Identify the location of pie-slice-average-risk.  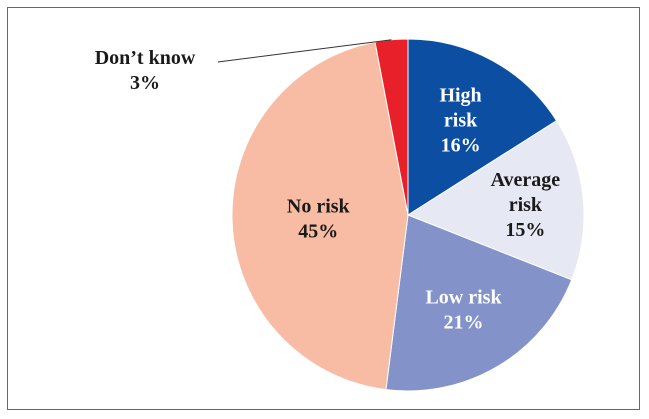
(495, 200).